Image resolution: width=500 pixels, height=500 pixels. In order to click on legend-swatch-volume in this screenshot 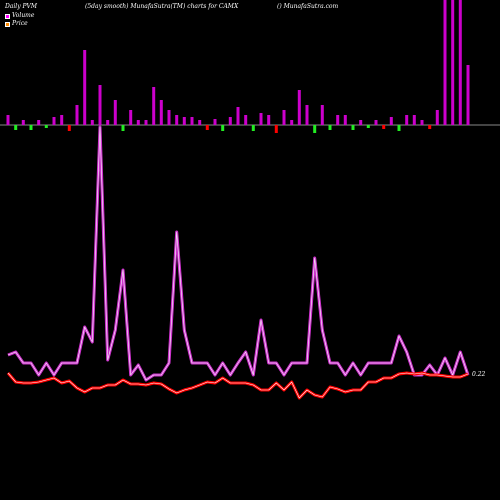, I will do `click(7, 16)`.